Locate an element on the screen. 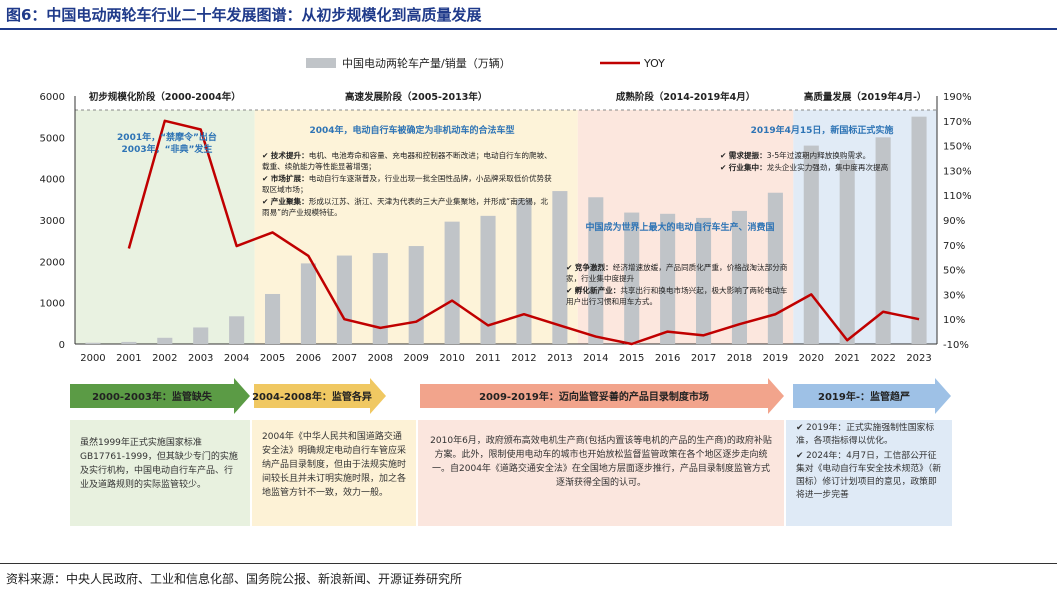 The height and width of the screenshot is (592, 1057). y-right-tick-label: 70% is located at coordinates (954, 246).